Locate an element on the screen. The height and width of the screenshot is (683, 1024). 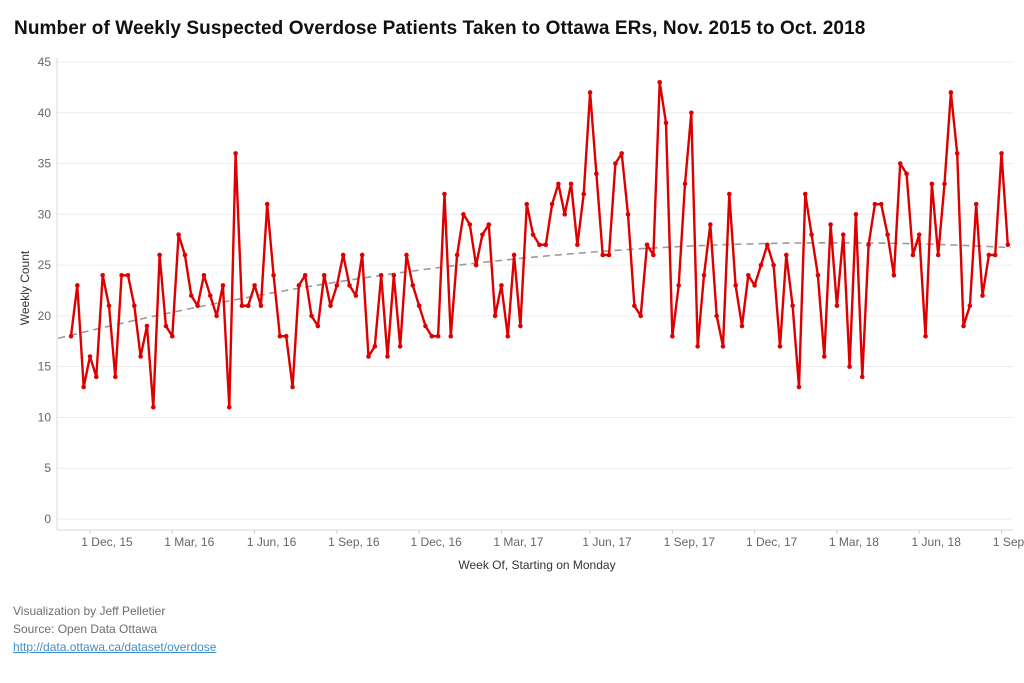
source-link: http://data.ottawa.ca/dataset/overdose is located at coordinates (115, 647).